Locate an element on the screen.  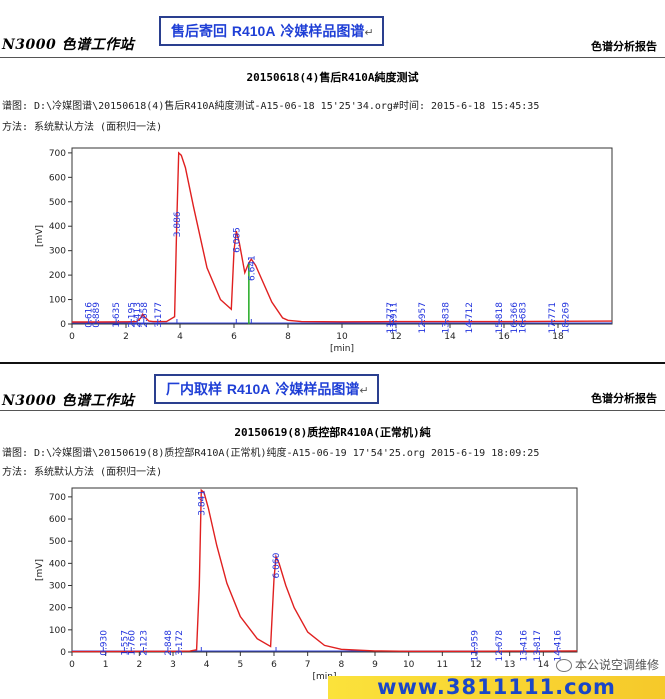
watermark: 本公说空调维修 is located at coordinates (607, 664).